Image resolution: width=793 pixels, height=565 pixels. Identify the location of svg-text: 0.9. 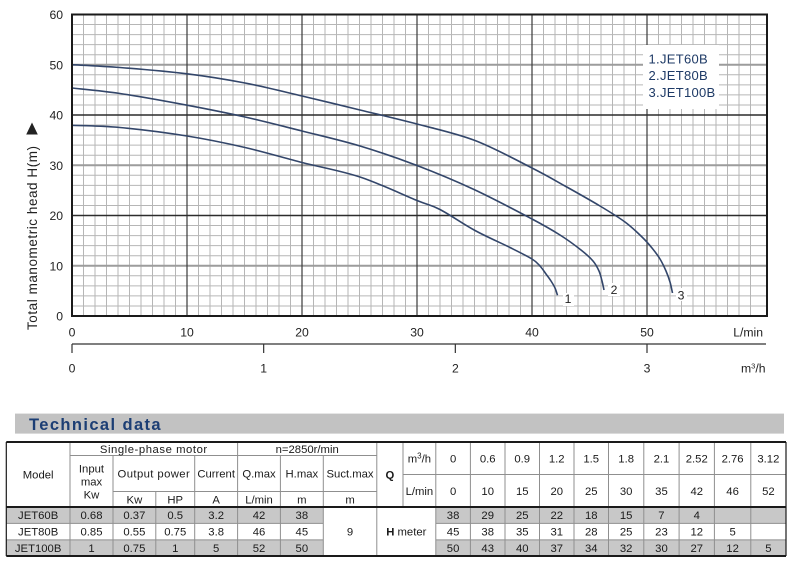
(522, 459).